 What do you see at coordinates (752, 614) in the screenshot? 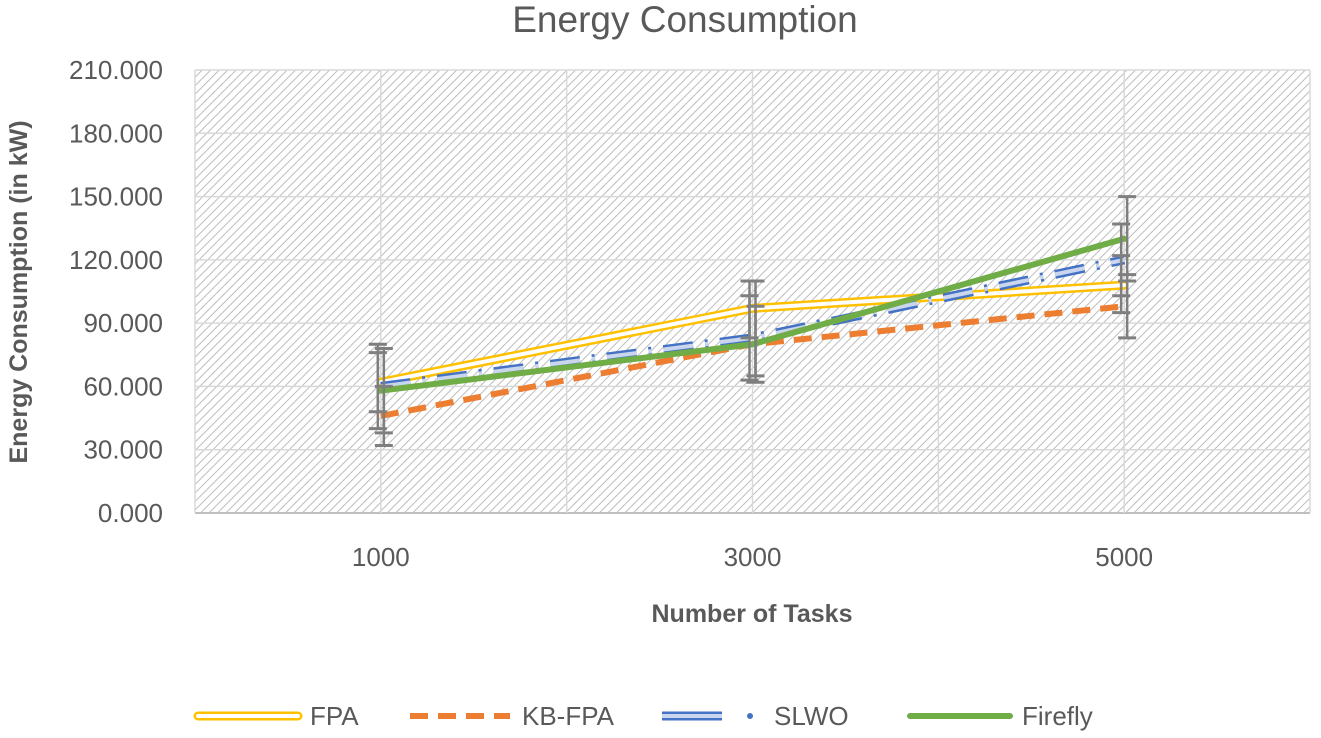
I see `x-axis-label: Number of Tasks` at bounding box center [752, 614].